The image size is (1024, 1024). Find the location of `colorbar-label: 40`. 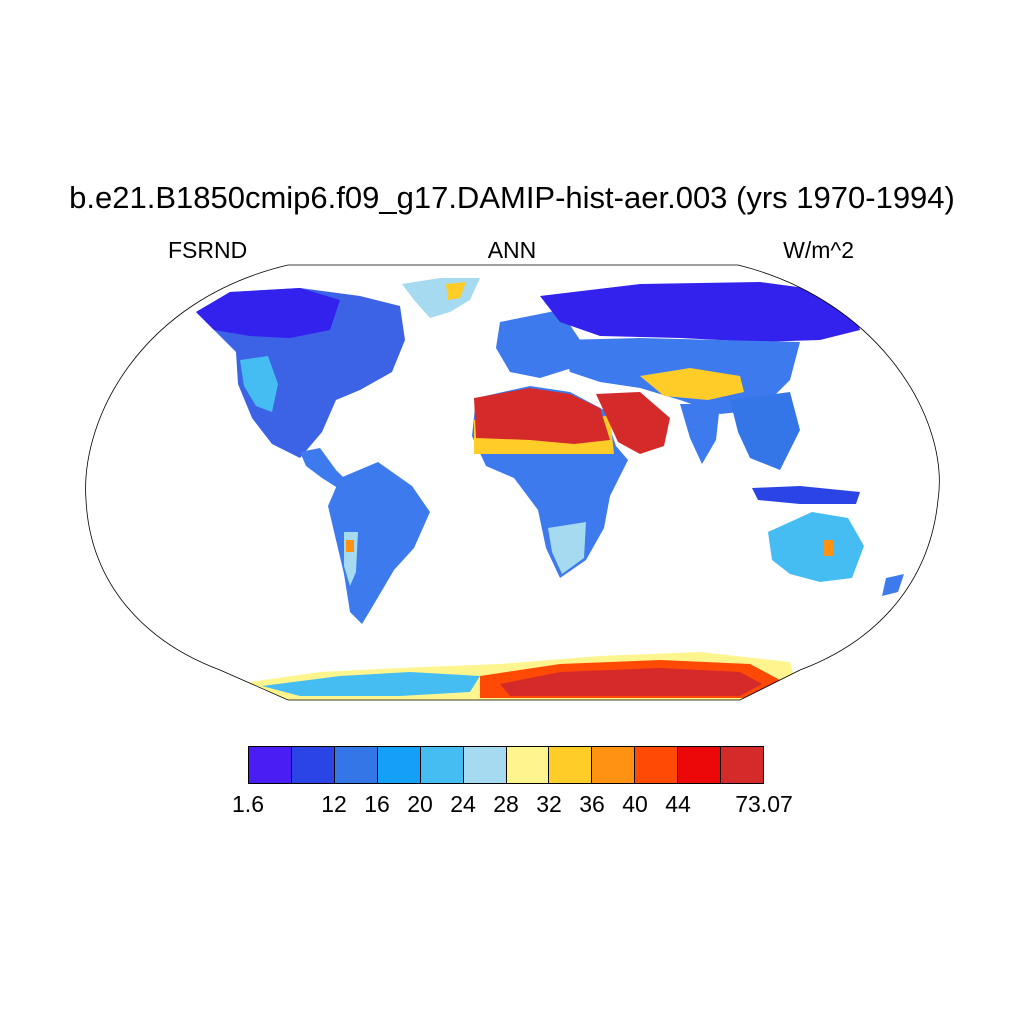

colorbar-label: 40 is located at coordinates (635, 804).